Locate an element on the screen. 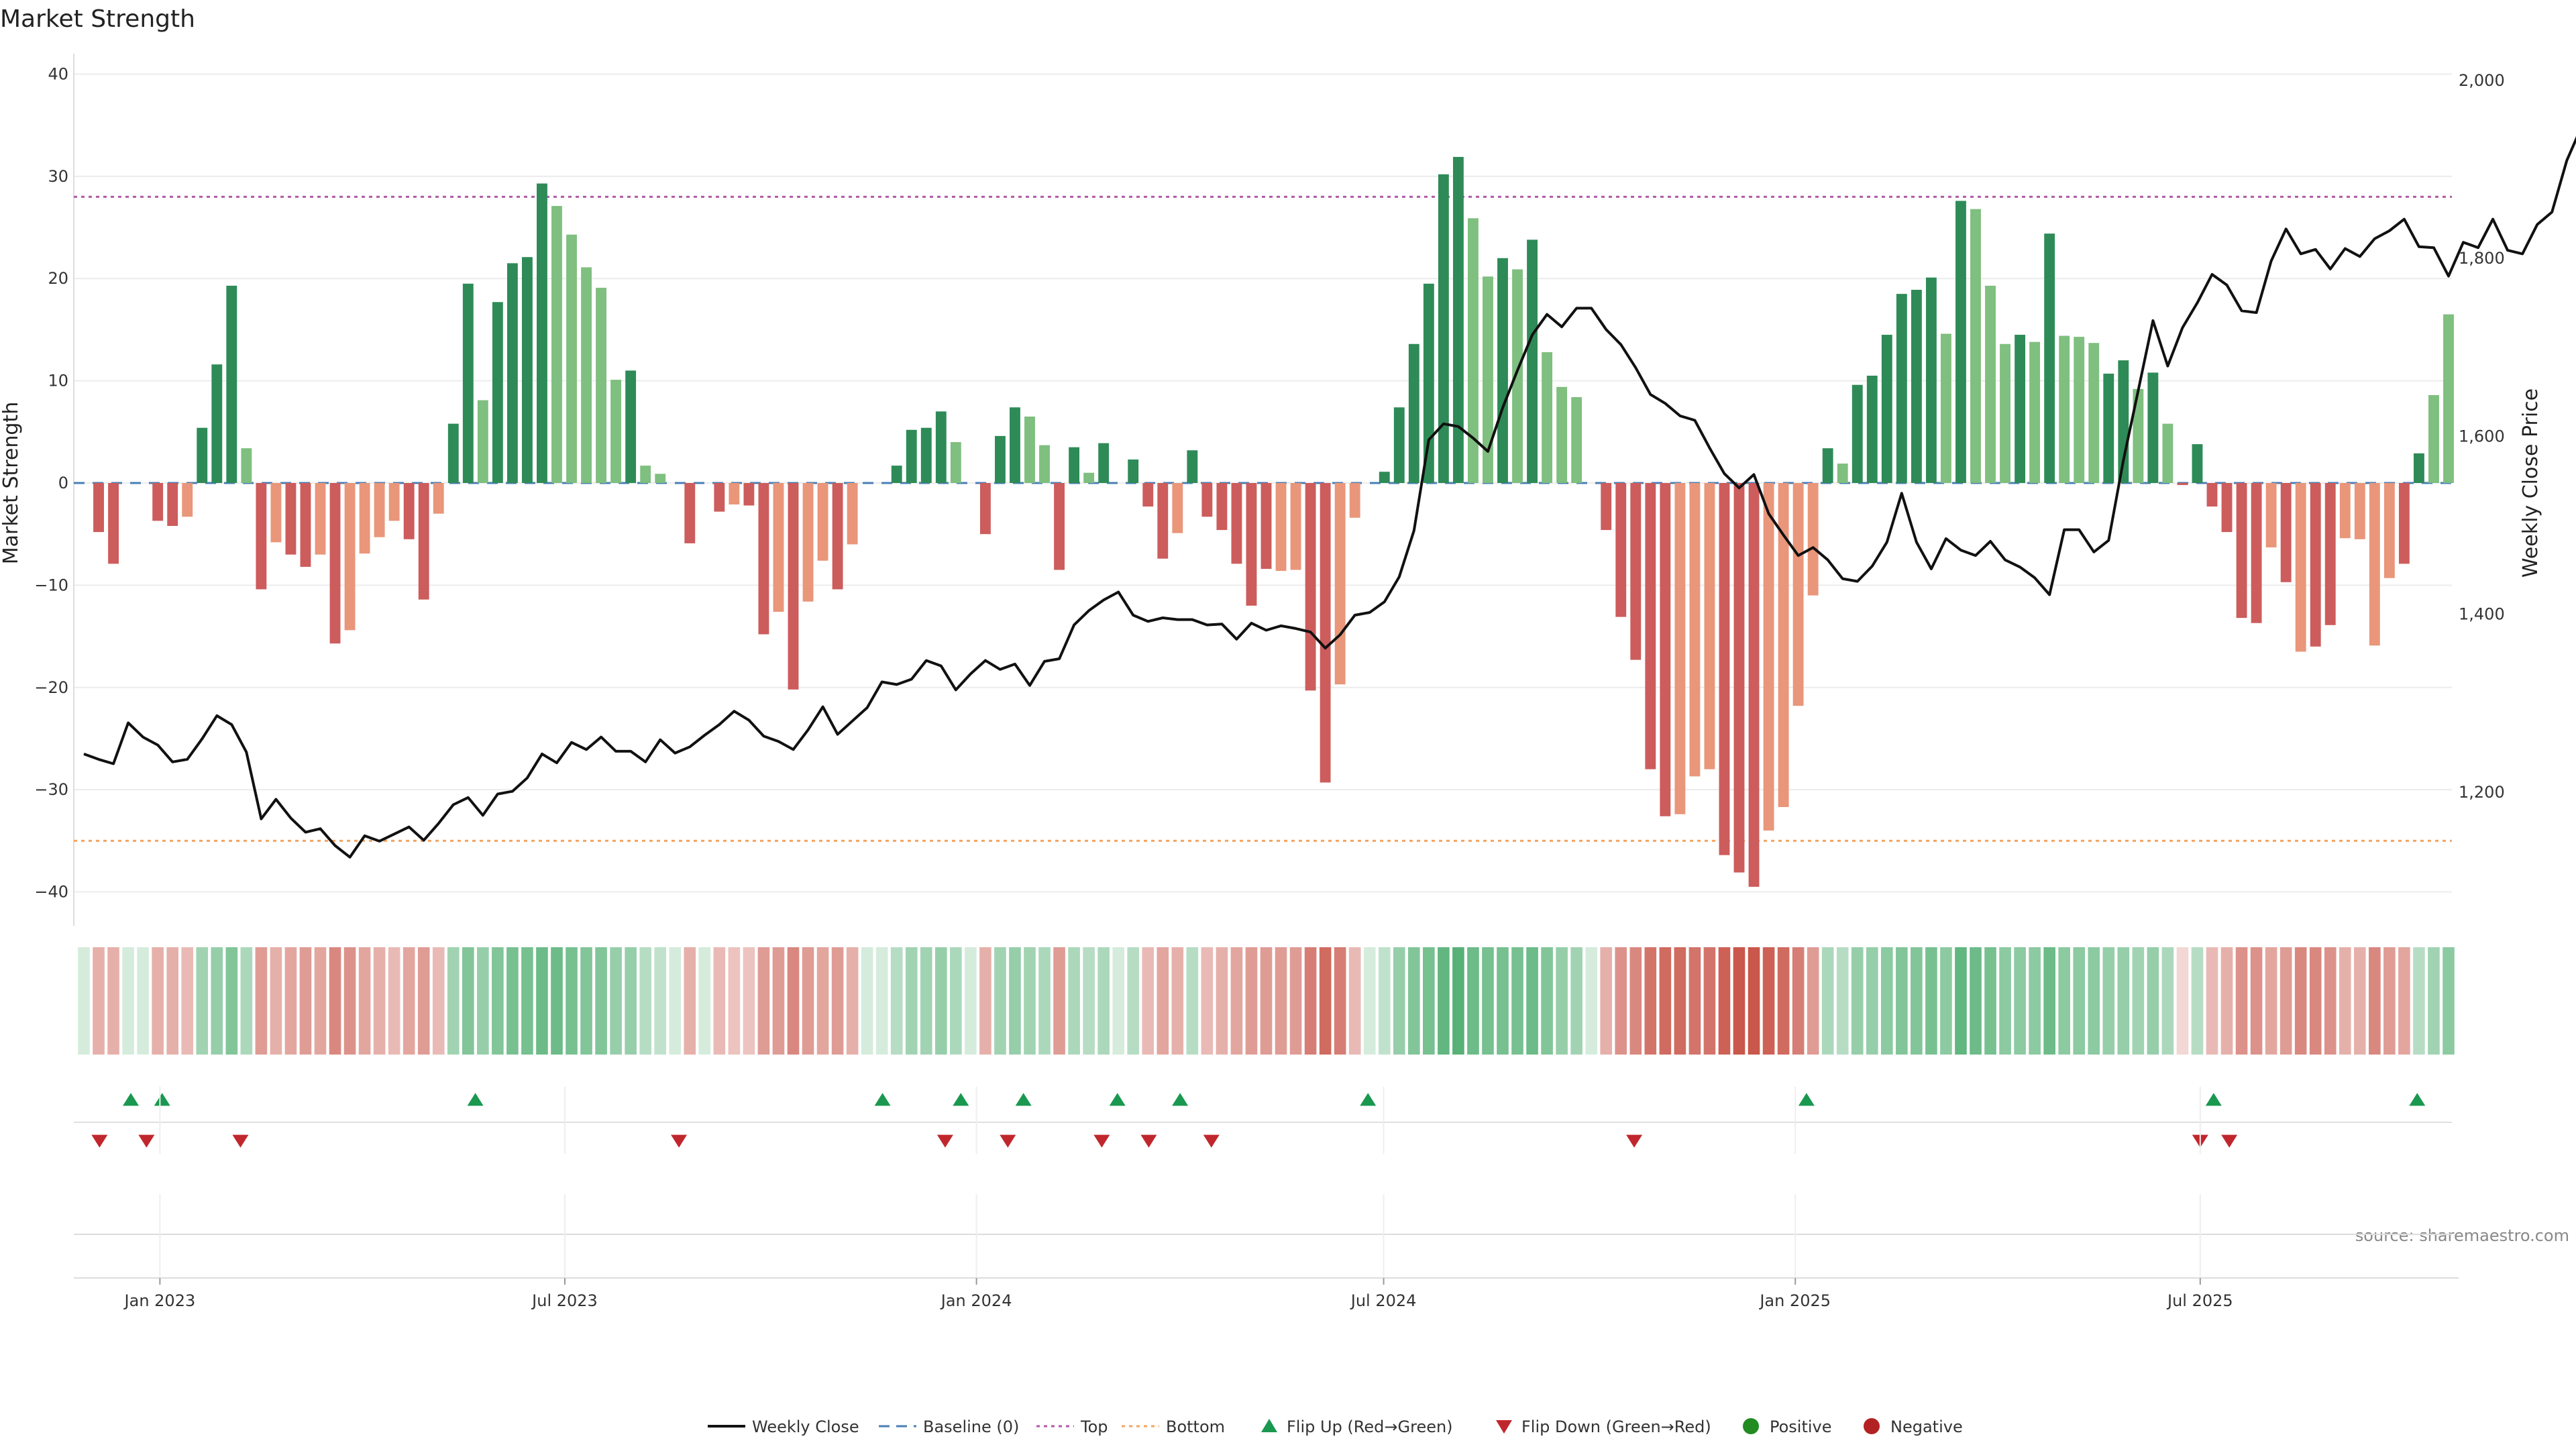 Image resolution: width=2576 pixels, height=1449 pixels. x-tick-label: Jul 2023 is located at coordinates (564, 1300).